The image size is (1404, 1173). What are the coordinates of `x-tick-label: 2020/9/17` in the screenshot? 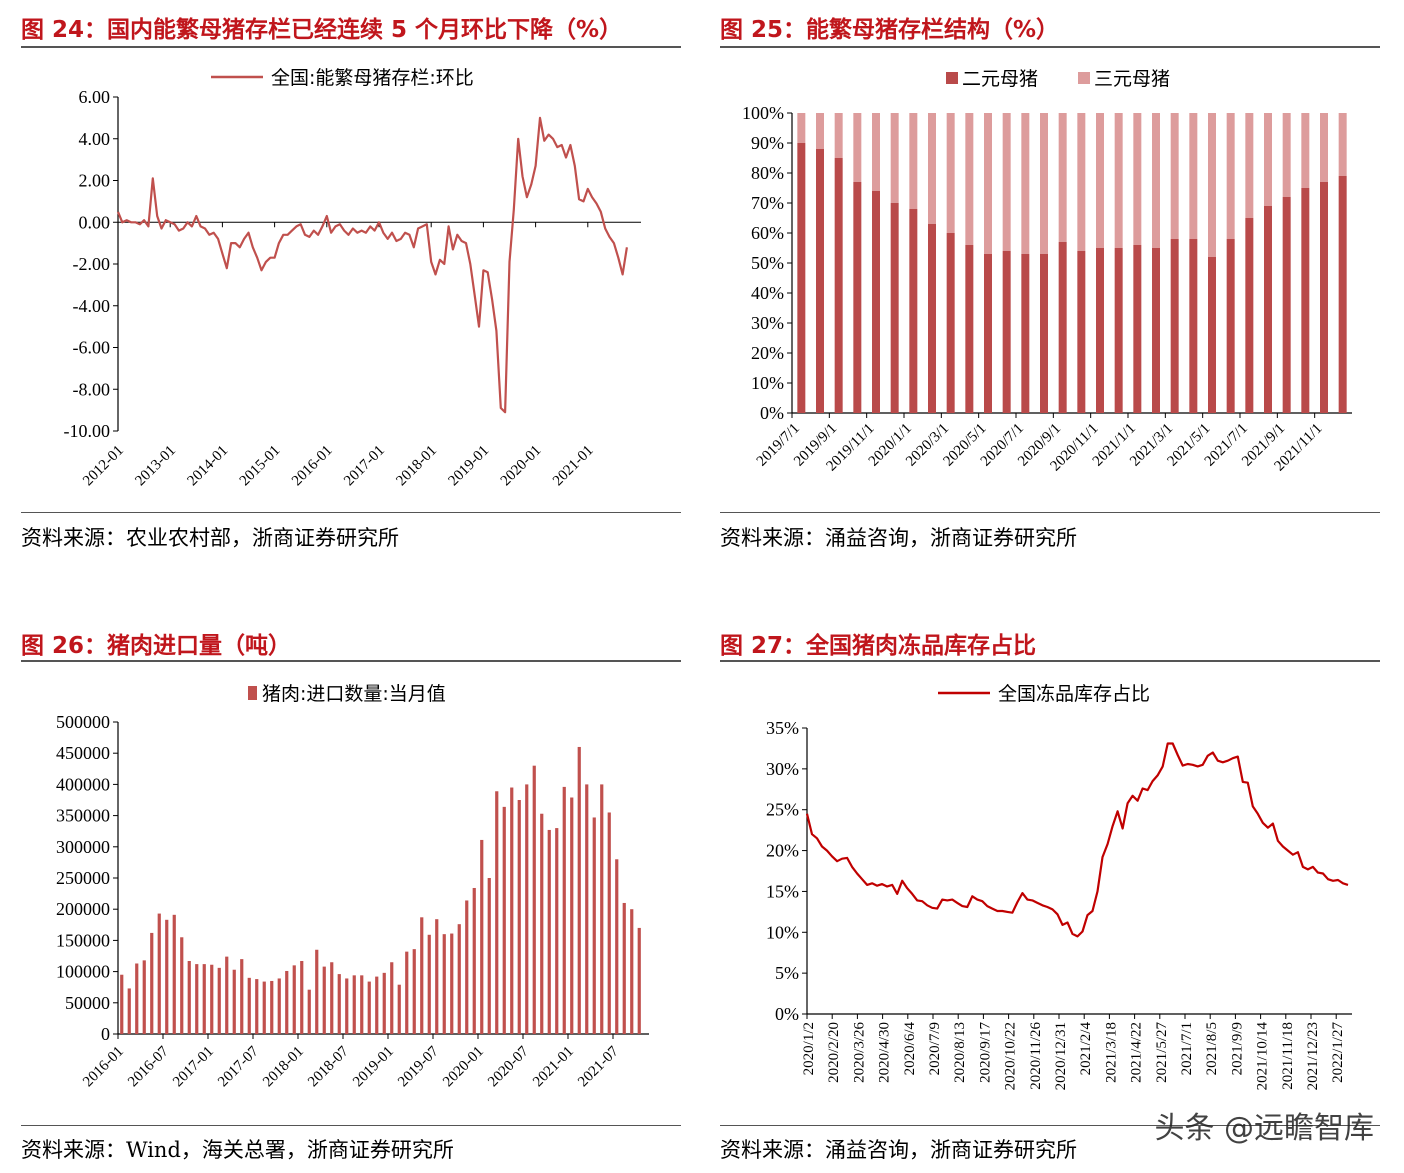 It's located at (985, 1052).